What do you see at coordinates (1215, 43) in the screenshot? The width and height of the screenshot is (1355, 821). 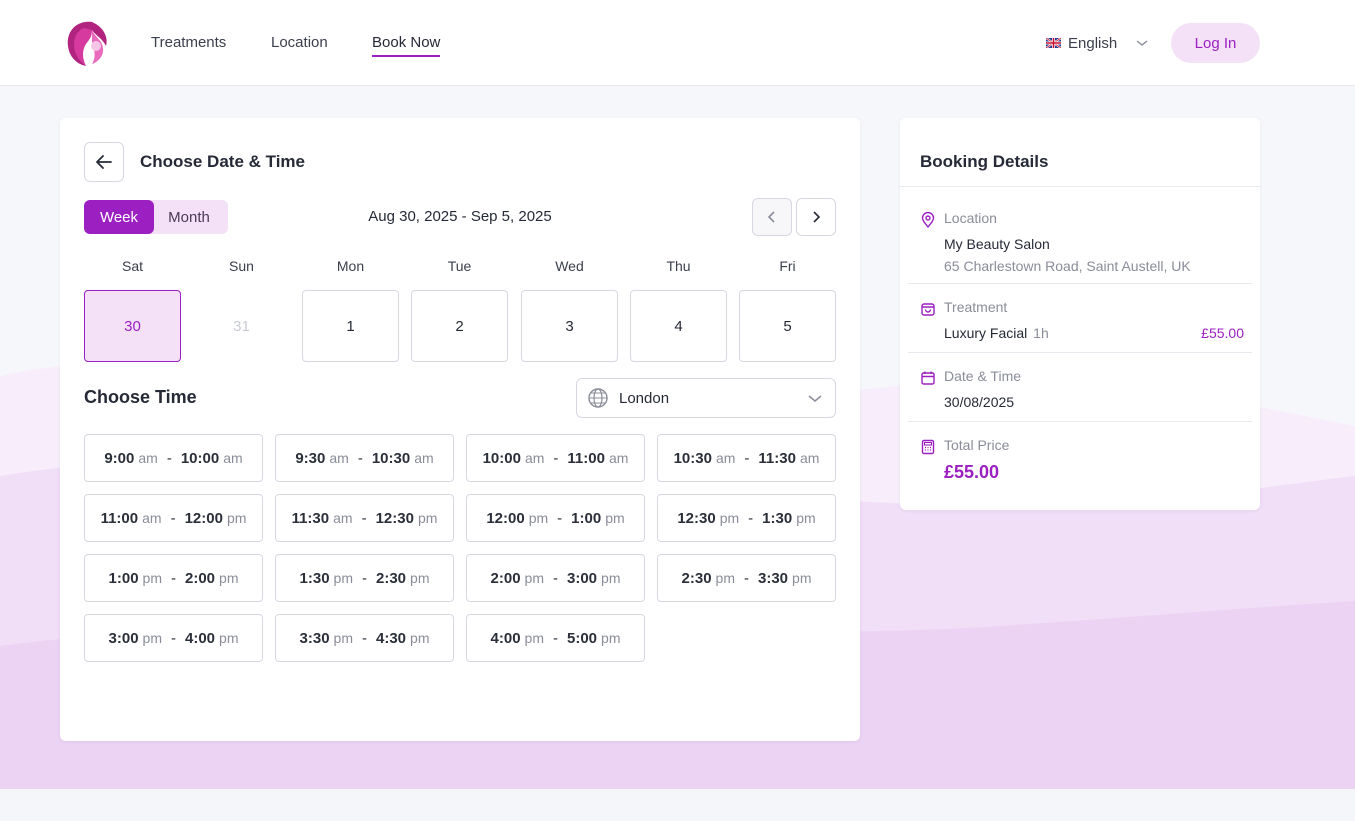 I see `login-button: Log In` at bounding box center [1215, 43].